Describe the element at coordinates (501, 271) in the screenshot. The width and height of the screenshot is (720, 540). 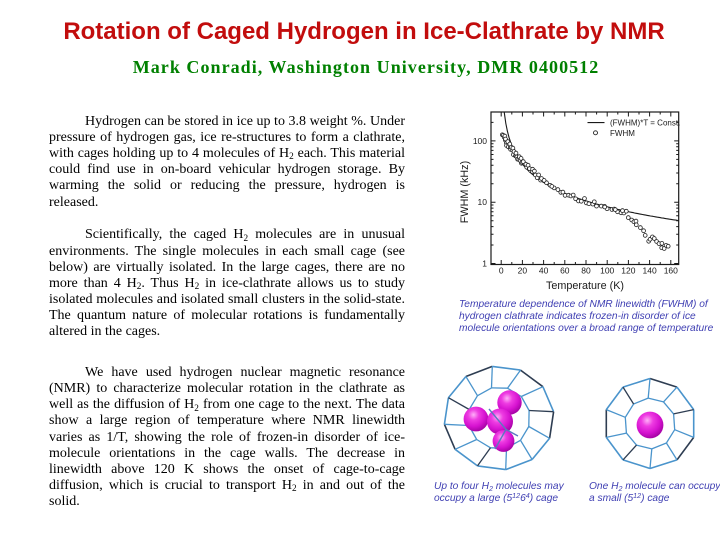
I see `svg-text: 0` at that location.